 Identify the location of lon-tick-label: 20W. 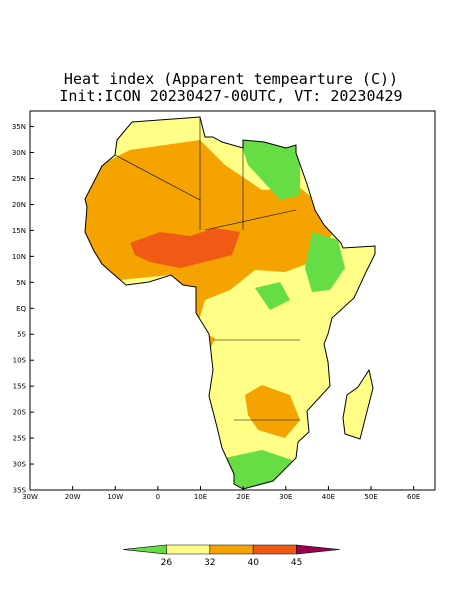
(73, 497).